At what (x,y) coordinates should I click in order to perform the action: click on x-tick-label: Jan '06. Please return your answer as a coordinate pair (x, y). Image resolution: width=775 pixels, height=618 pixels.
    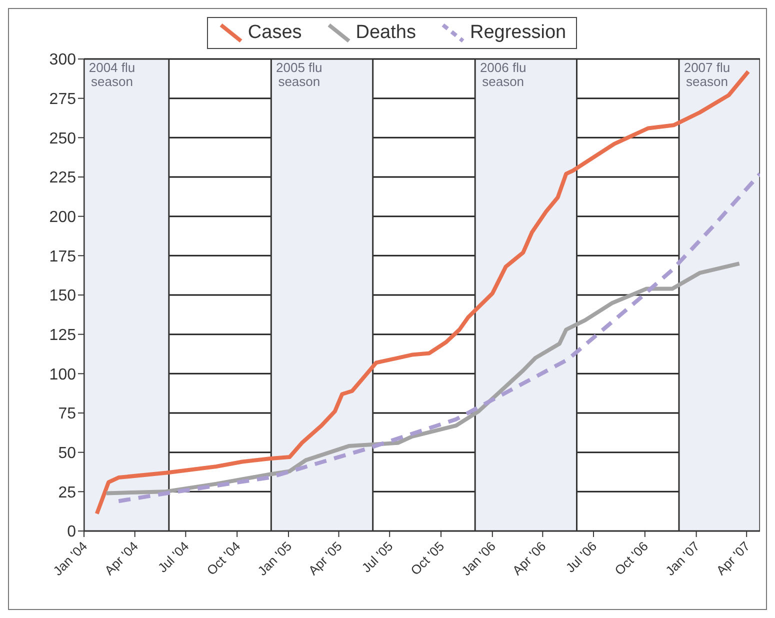
    Looking at the image, I should click on (478, 558).